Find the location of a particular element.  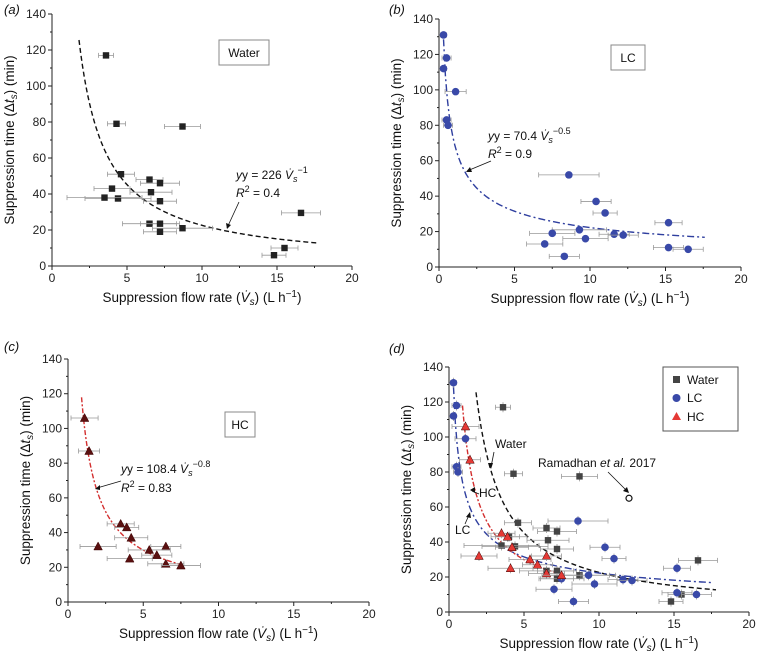

panel-b-y-tick-label: 20 is located at coordinates (427, 232).